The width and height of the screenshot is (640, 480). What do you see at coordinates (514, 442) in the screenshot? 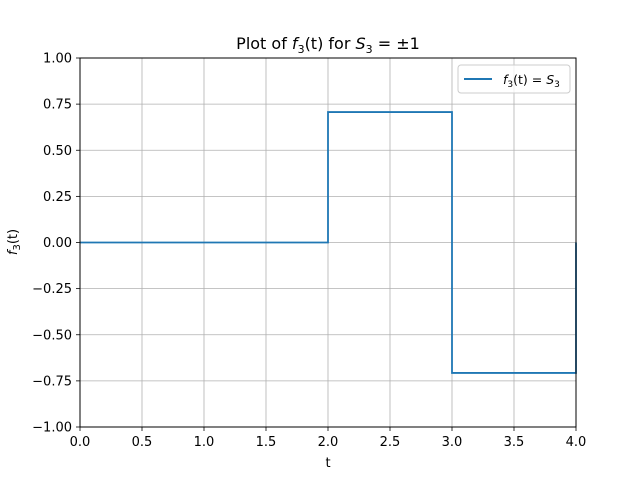
I see `x-tick-label: 3.5` at bounding box center [514, 442].